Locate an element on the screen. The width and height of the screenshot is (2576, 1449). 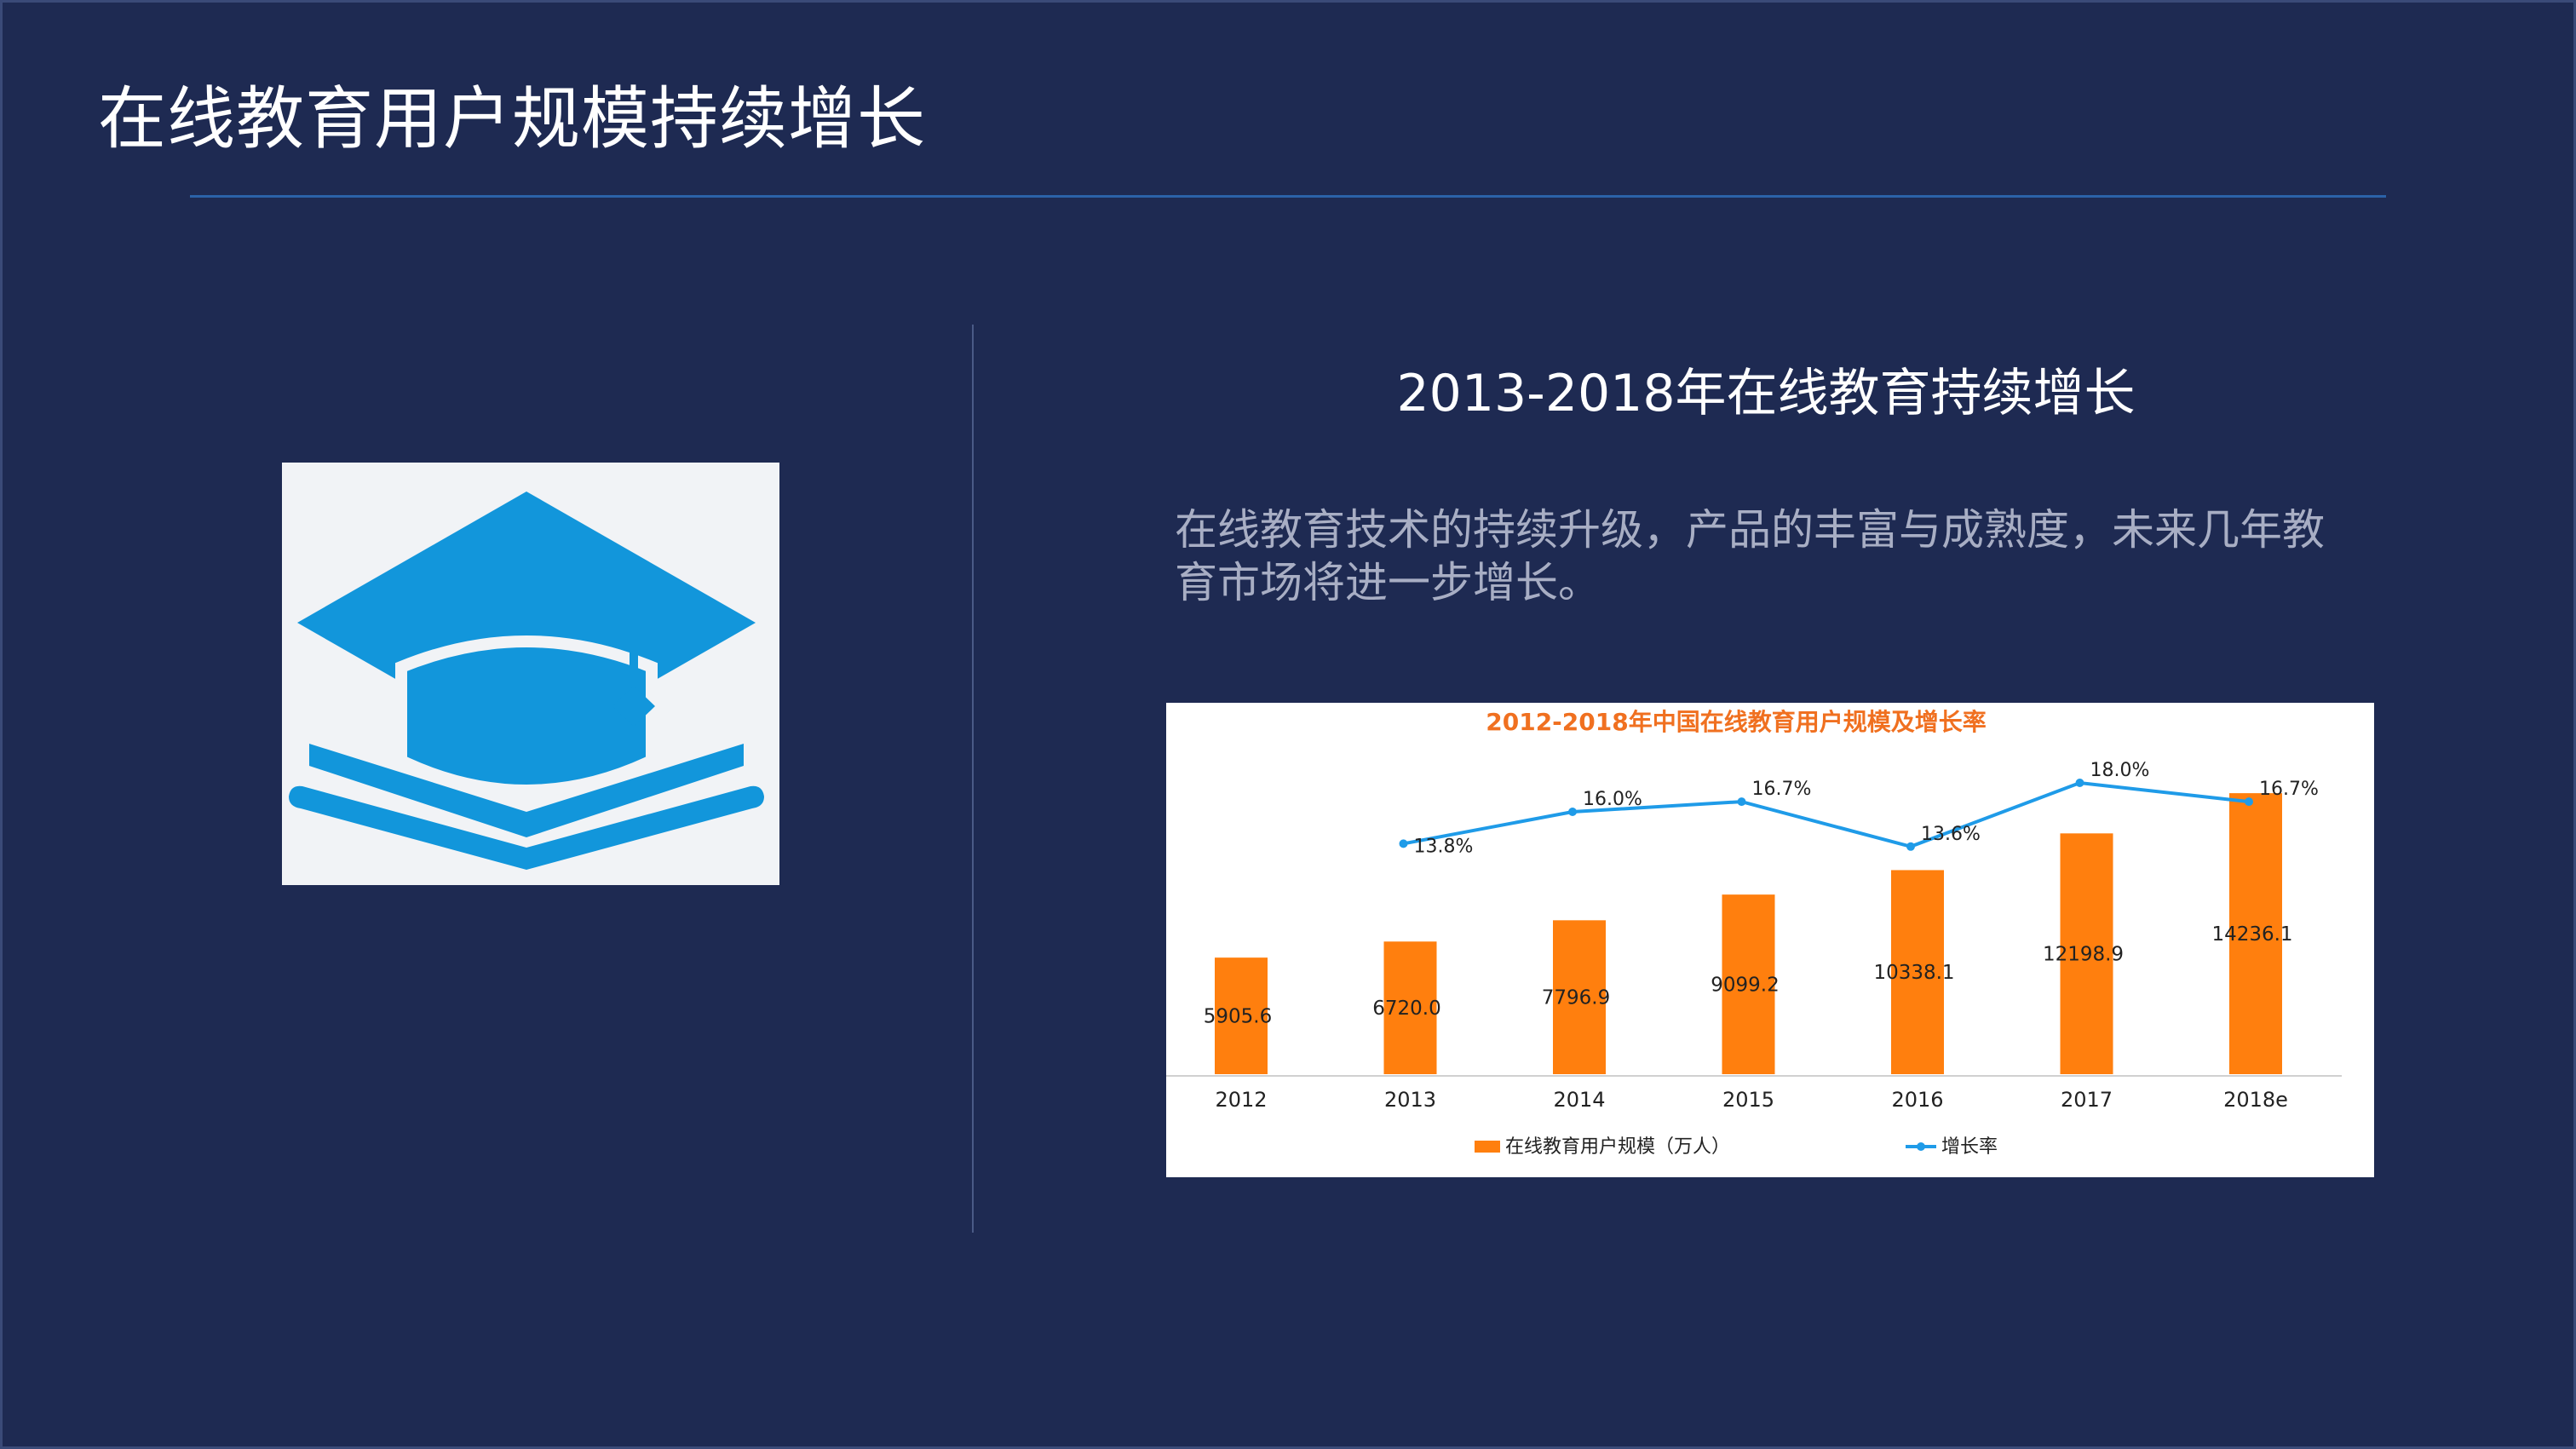
growth-point-2017 is located at coordinates (2079, 783).